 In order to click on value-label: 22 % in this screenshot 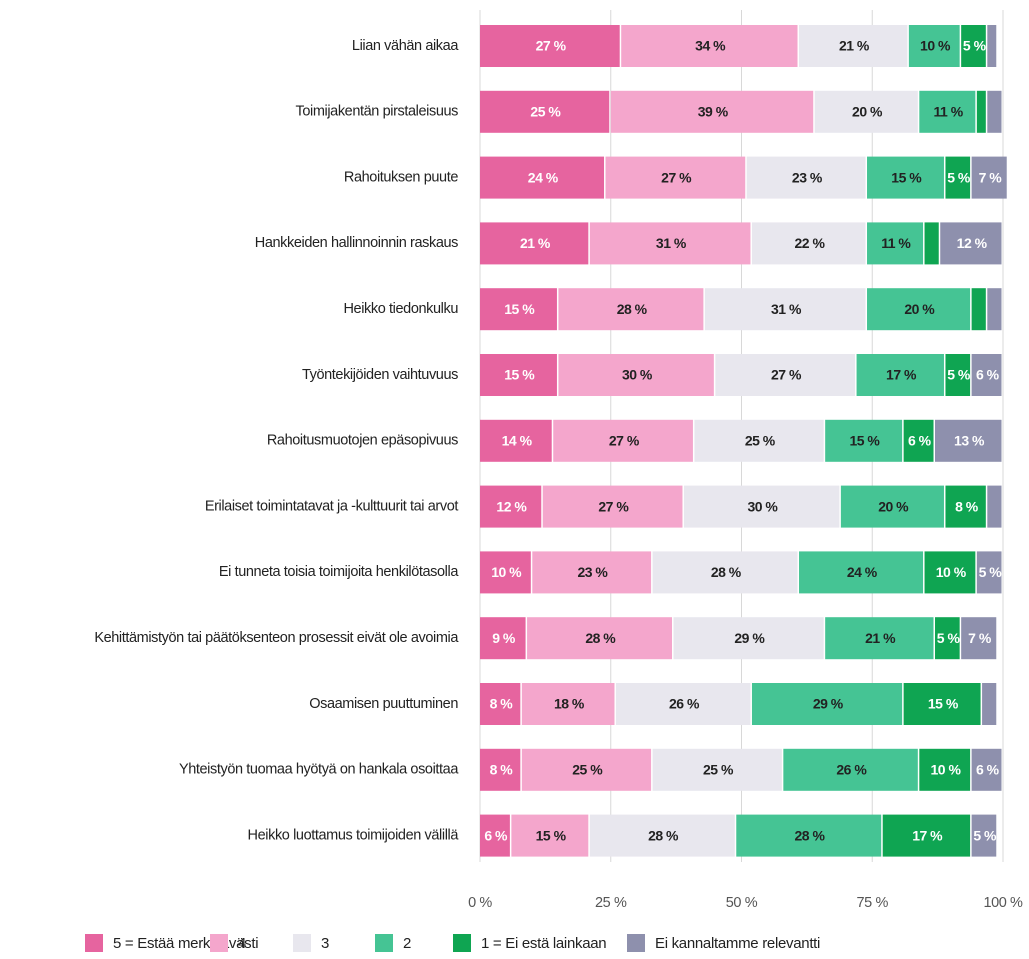, I will do `click(810, 243)`.